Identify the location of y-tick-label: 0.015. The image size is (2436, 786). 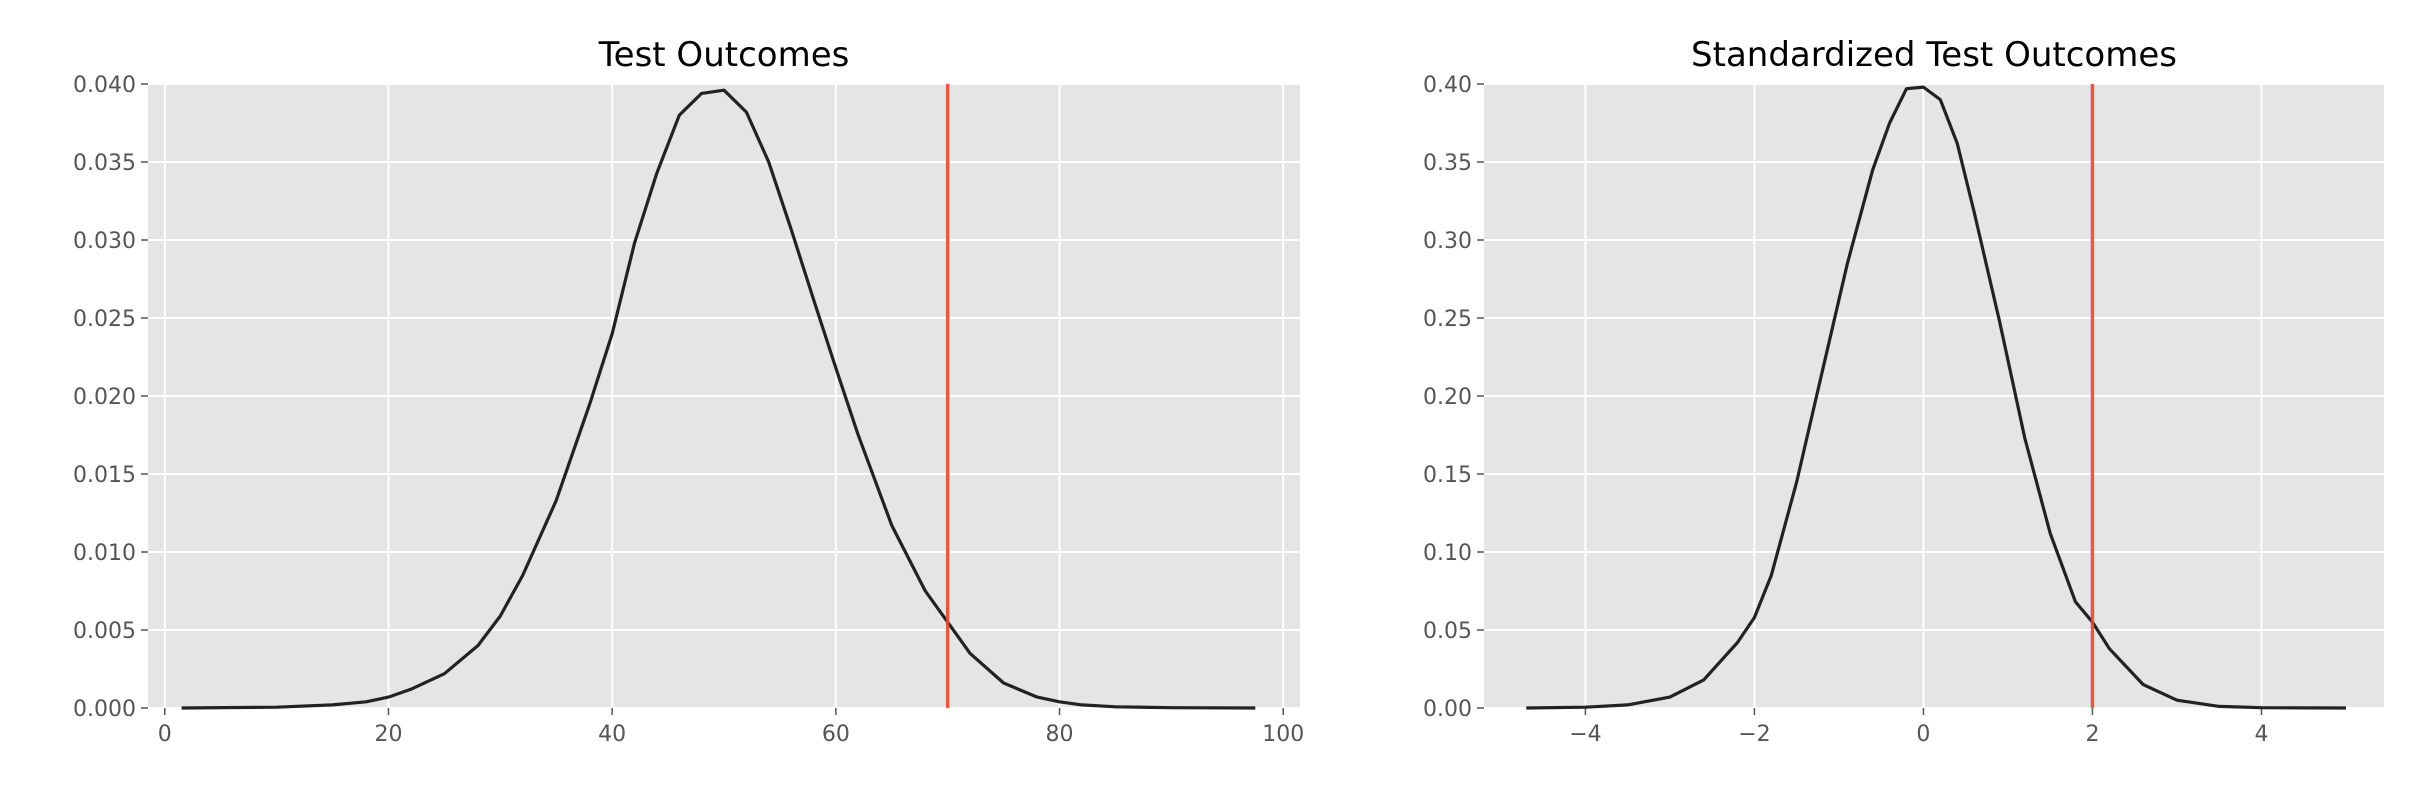
(104, 475).